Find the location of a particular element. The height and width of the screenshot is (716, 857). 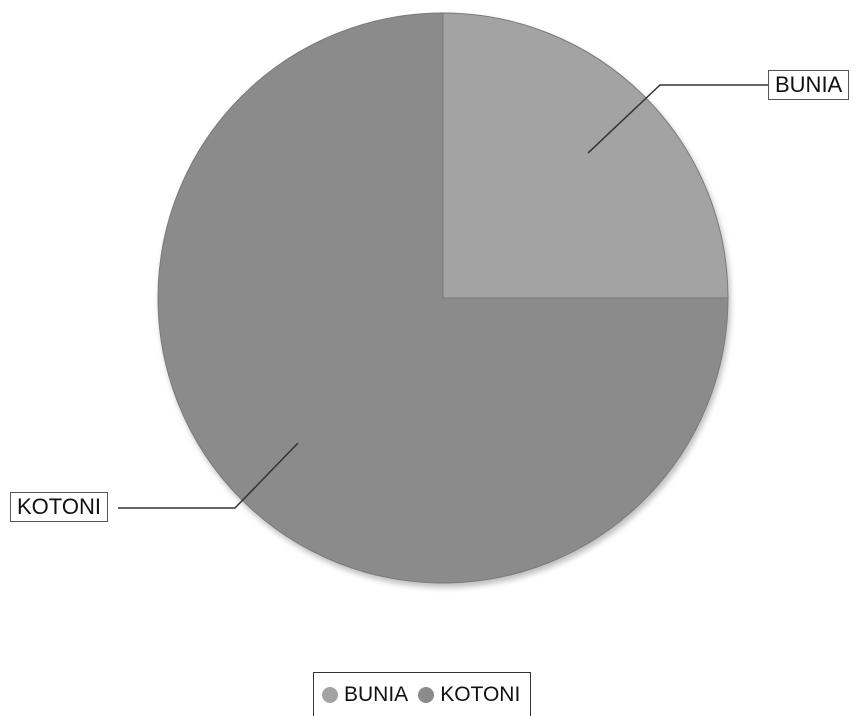

pie-slice-bunia is located at coordinates (585, 155).